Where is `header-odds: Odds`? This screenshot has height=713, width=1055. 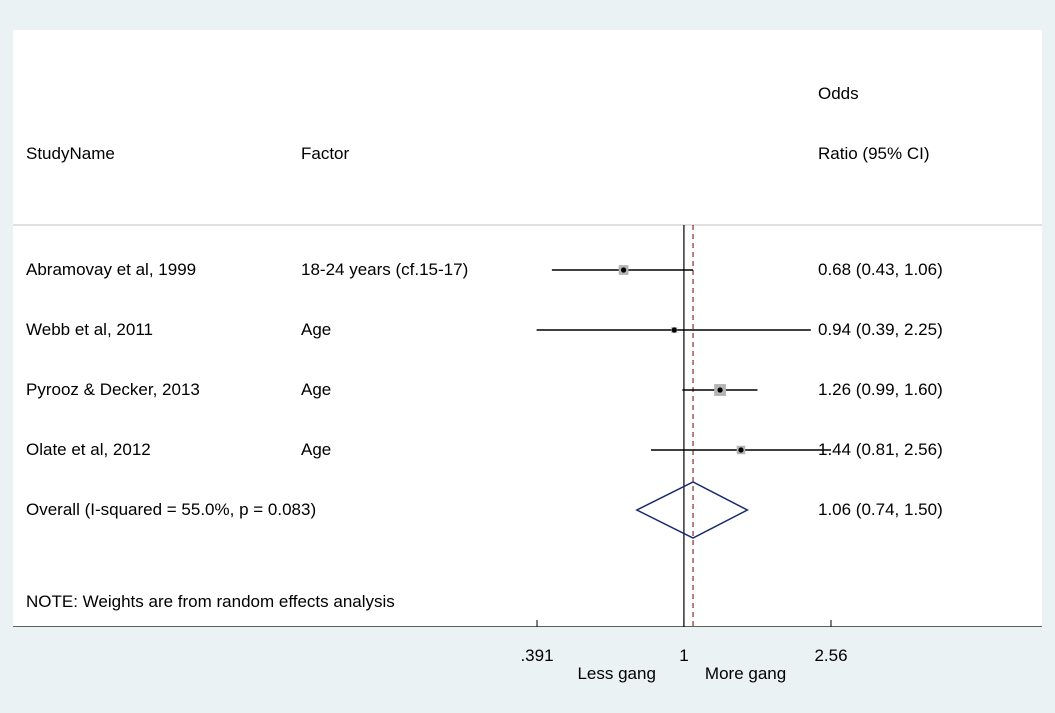 header-odds: Odds is located at coordinates (838, 93).